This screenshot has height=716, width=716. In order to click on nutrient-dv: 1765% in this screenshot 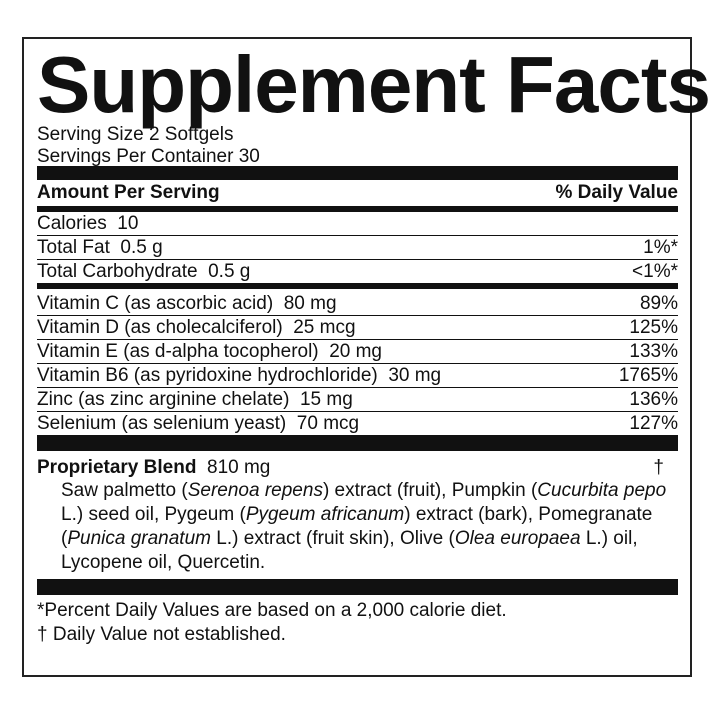, I will do `click(648, 375)`.